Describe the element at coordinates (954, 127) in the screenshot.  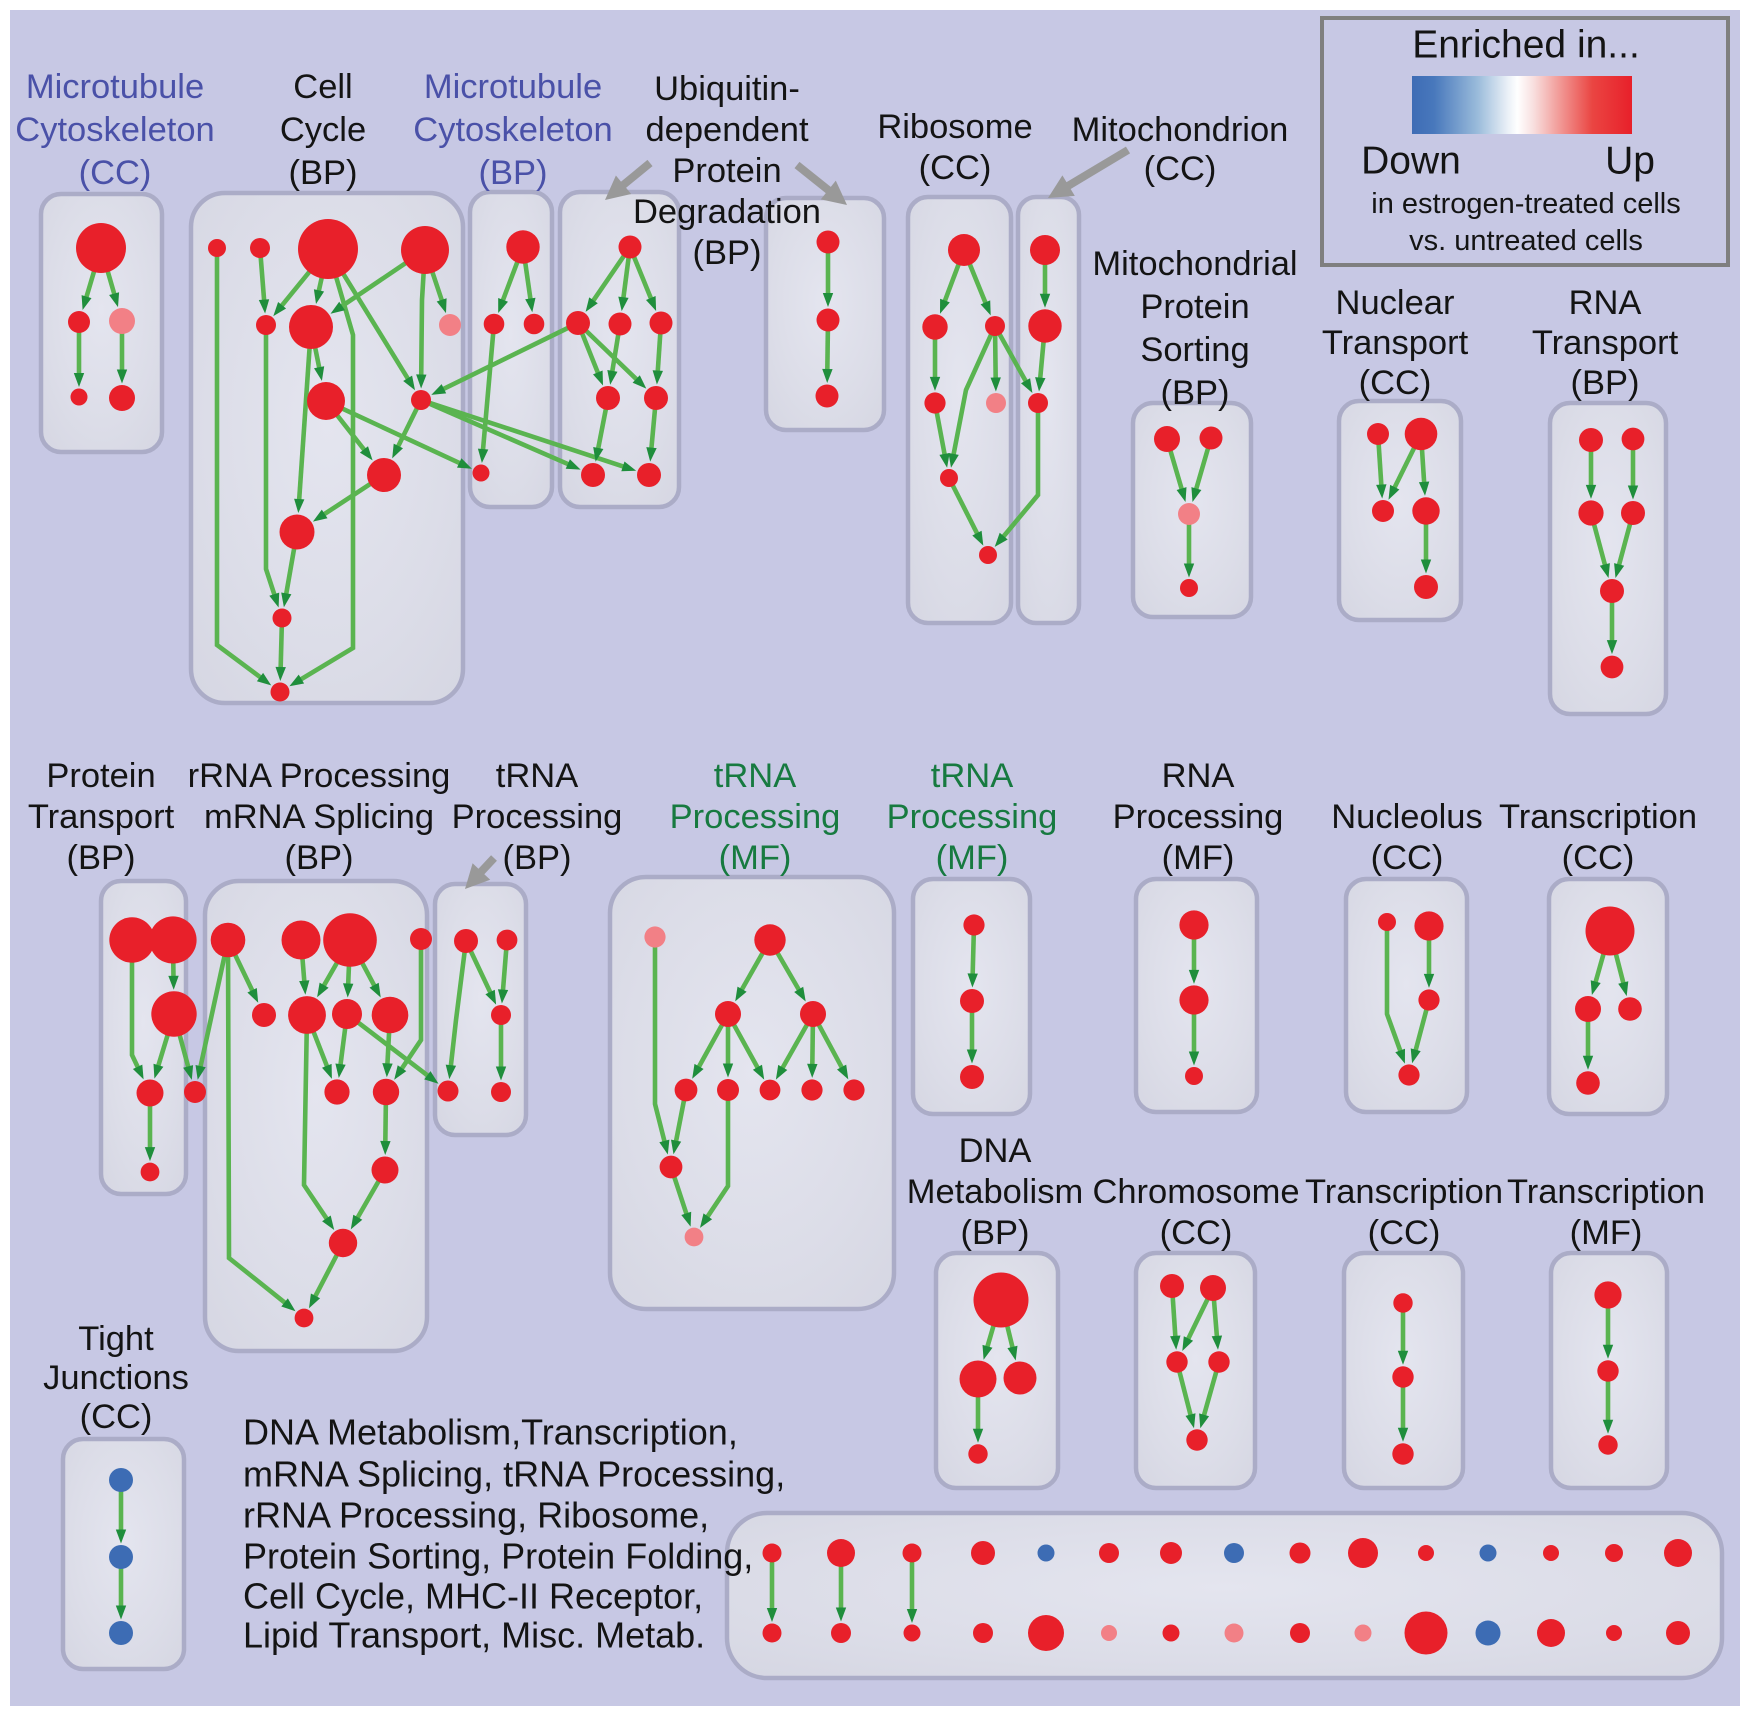
I see `svg-text: Ribosome` at that location.